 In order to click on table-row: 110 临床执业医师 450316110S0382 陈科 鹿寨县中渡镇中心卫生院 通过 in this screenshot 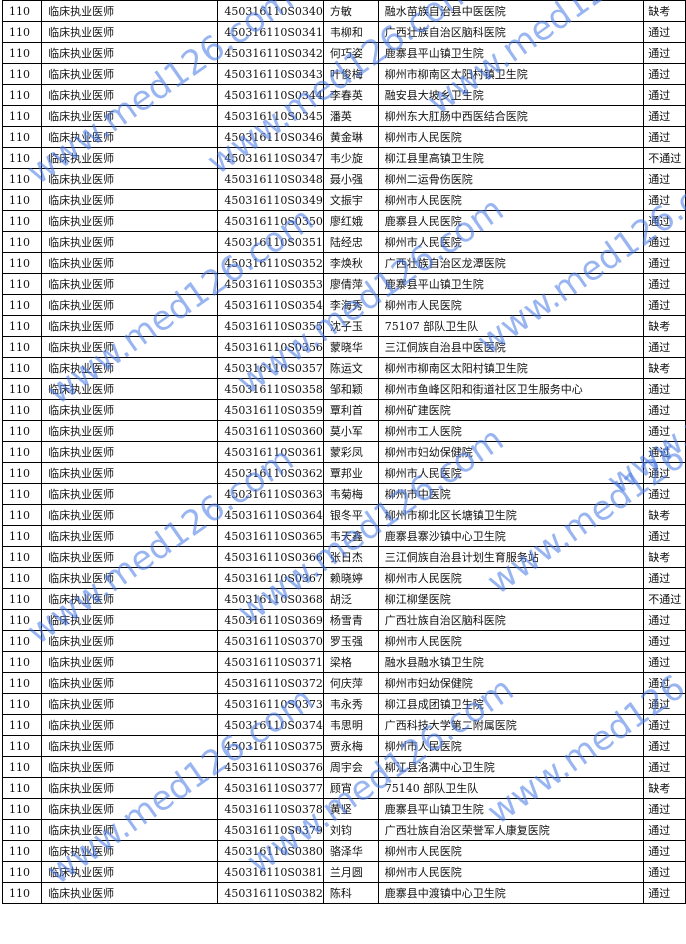, I will do `click(343, 893)`.